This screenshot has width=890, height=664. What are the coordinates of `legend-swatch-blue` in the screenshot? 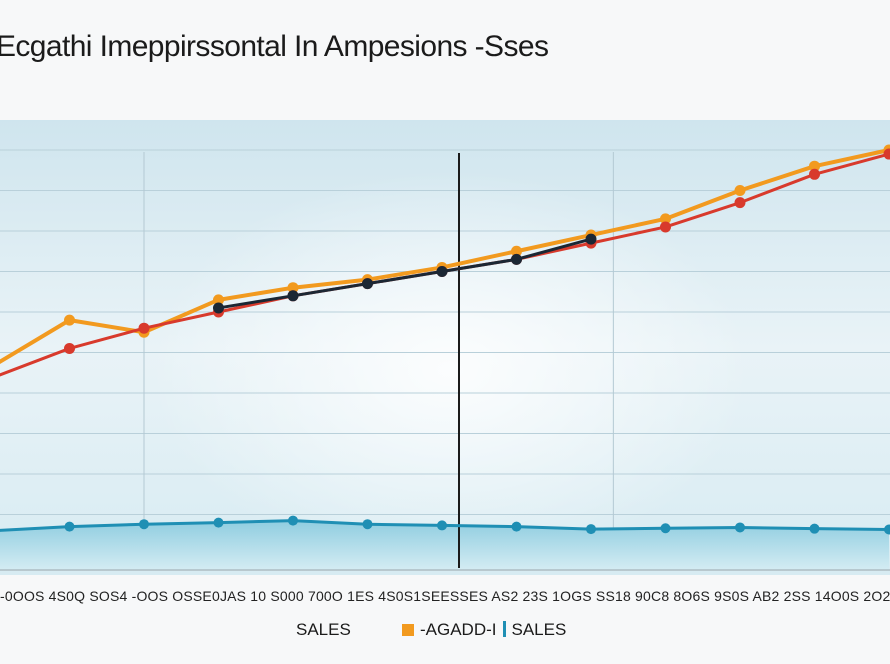 It's located at (504, 629).